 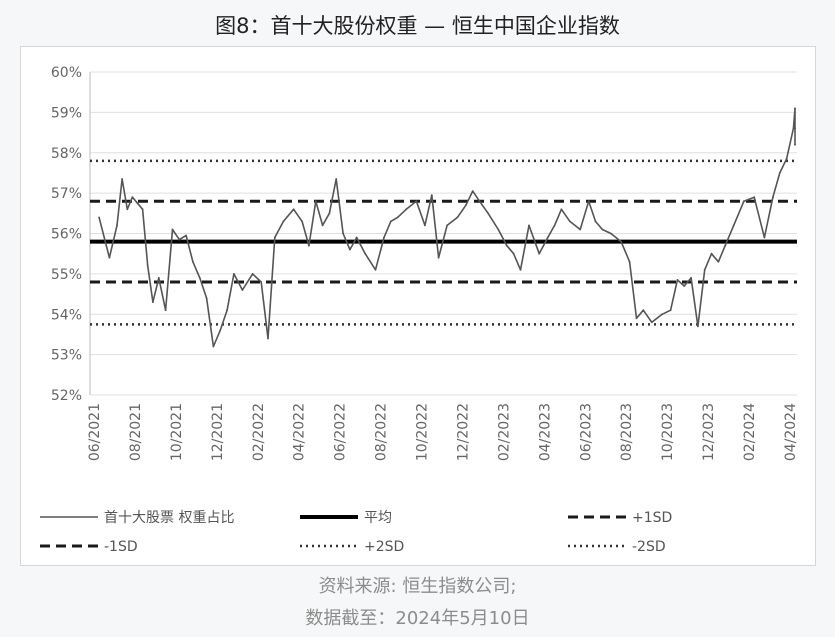 I want to click on x-tick-label: 10/2023, so click(x=668, y=432).